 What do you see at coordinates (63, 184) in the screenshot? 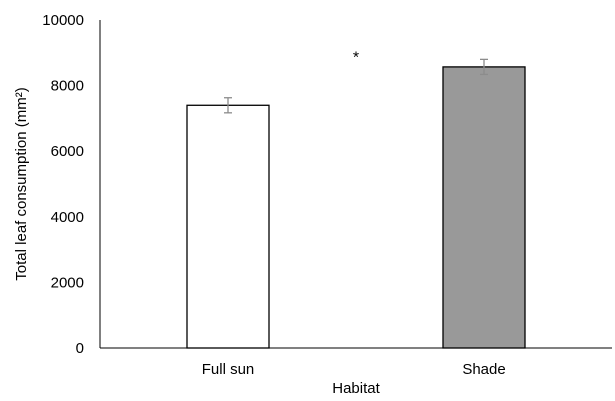
I see `y-tick-labels: 0 2000 4000 6000 8000 10000` at bounding box center [63, 184].